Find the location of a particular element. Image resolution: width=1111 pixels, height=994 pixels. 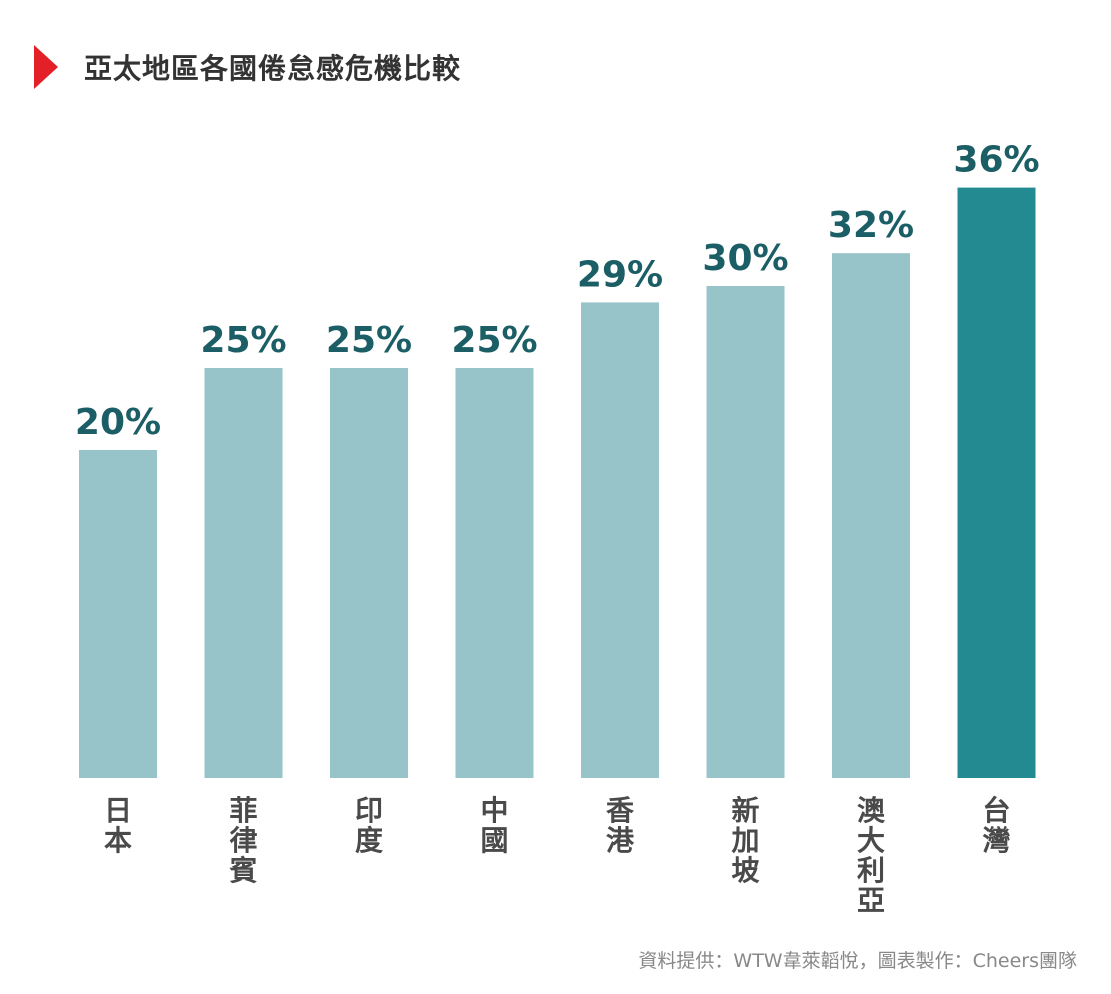

category-label-3-char-1: 國 is located at coordinates (494, 840).